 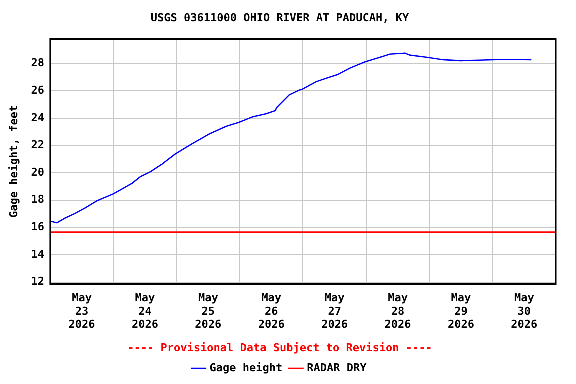 What do you see at coordinates (13, 161) in the screenshot?
I see `y-axis-title: Gage height, feet` at bounding box center [13, 161].